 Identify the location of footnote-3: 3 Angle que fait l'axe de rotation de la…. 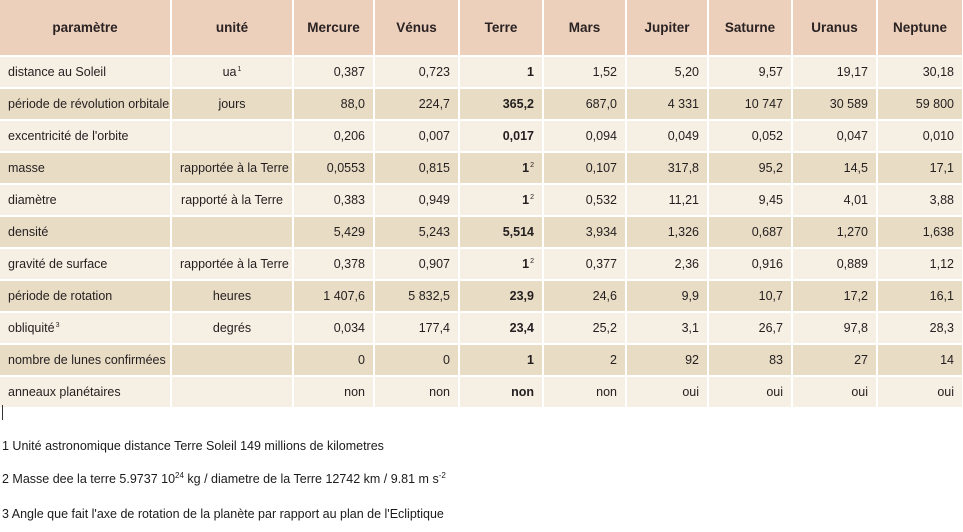
(223, 514).